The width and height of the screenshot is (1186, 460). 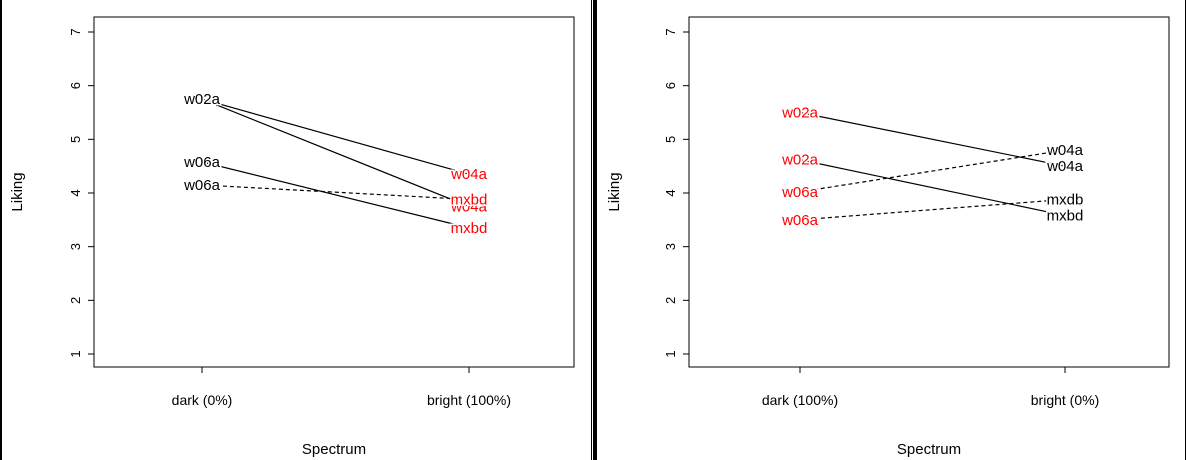 I want to click on series-end-label: mxdb, so click(x=1065, y=199).